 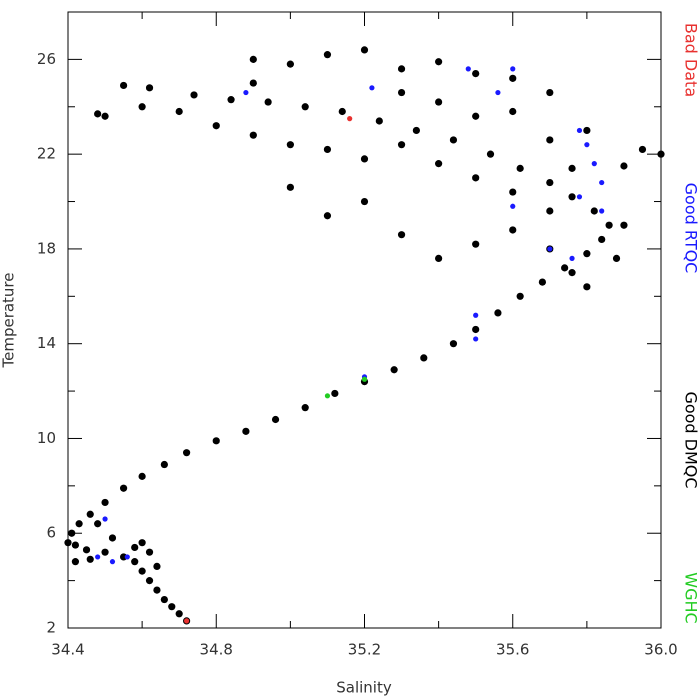 What do you see at coordinates (67, 650) in the screenshot?
I see `x-tick-label: 34.4` at bounding box center [67, 650].